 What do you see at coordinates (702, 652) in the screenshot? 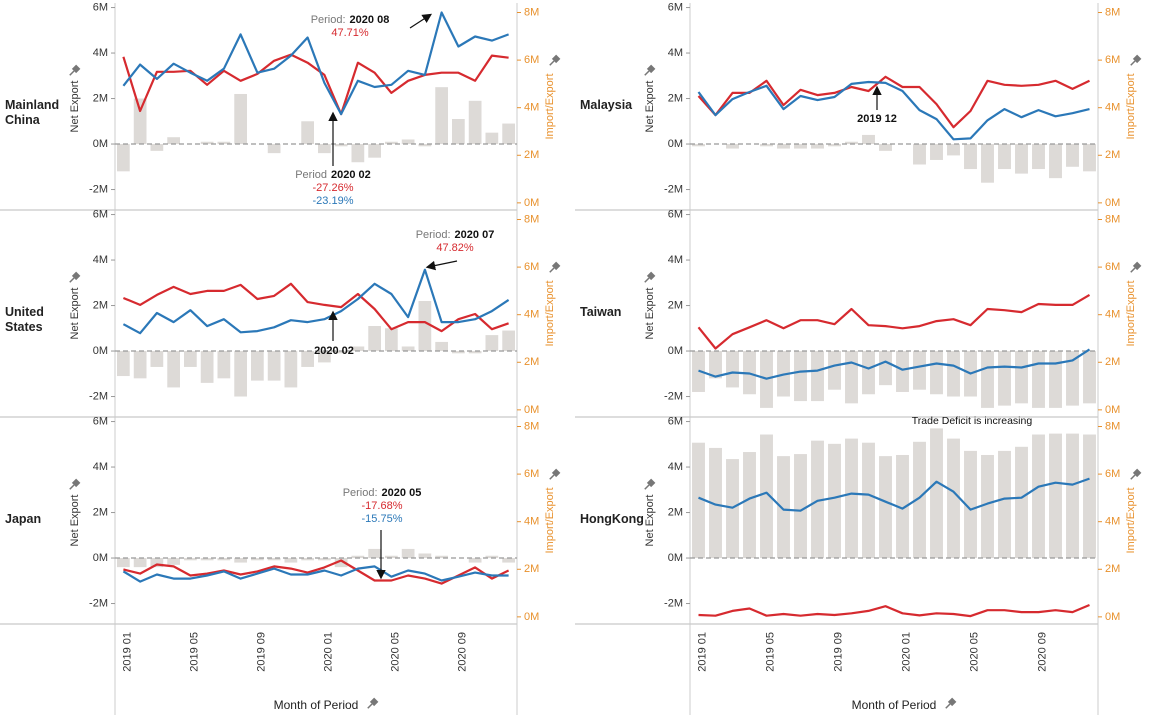
I see `x-tick-label: 2019 01` at bounding box center [702, 652].